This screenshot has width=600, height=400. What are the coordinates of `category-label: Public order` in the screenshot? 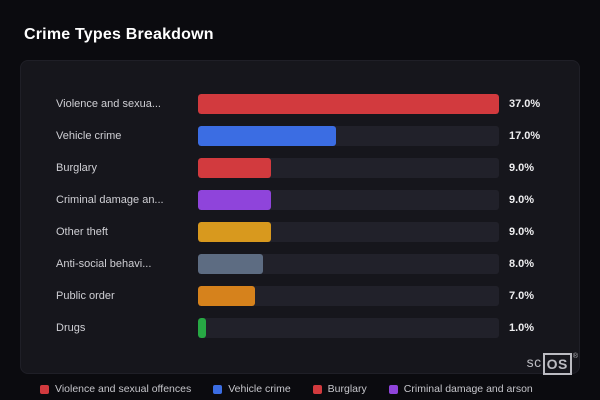 It's located at (85, 296).